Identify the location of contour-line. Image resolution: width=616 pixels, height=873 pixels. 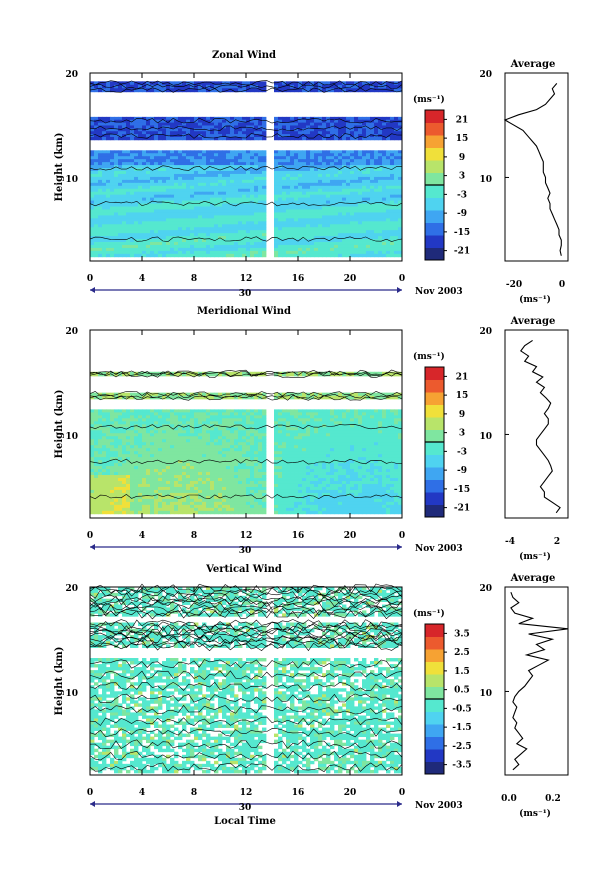
(246, 128).